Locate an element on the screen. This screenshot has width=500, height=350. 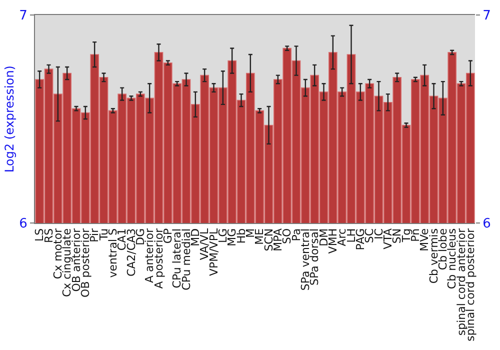
x-tick-label: A posterior is located at coordinates (159, 258).